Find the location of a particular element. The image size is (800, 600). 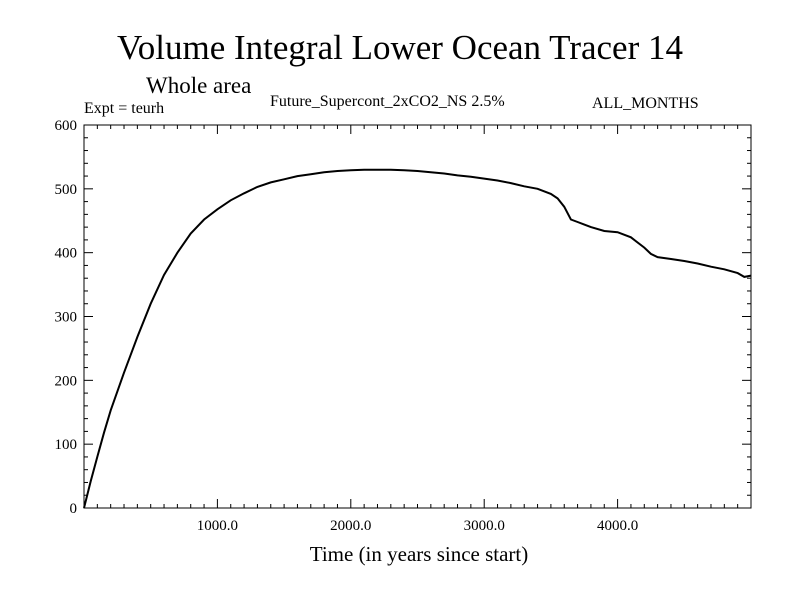

x-tick-label: 2000.0 is located at coordinates (350, 526).